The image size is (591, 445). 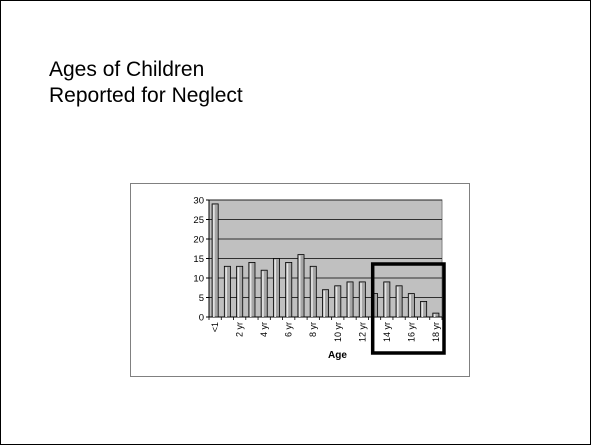 What do you see at coordinates (198, 279) in the screenshot?
I see `y-tick-label: 10` at bounding box center [198, 279].